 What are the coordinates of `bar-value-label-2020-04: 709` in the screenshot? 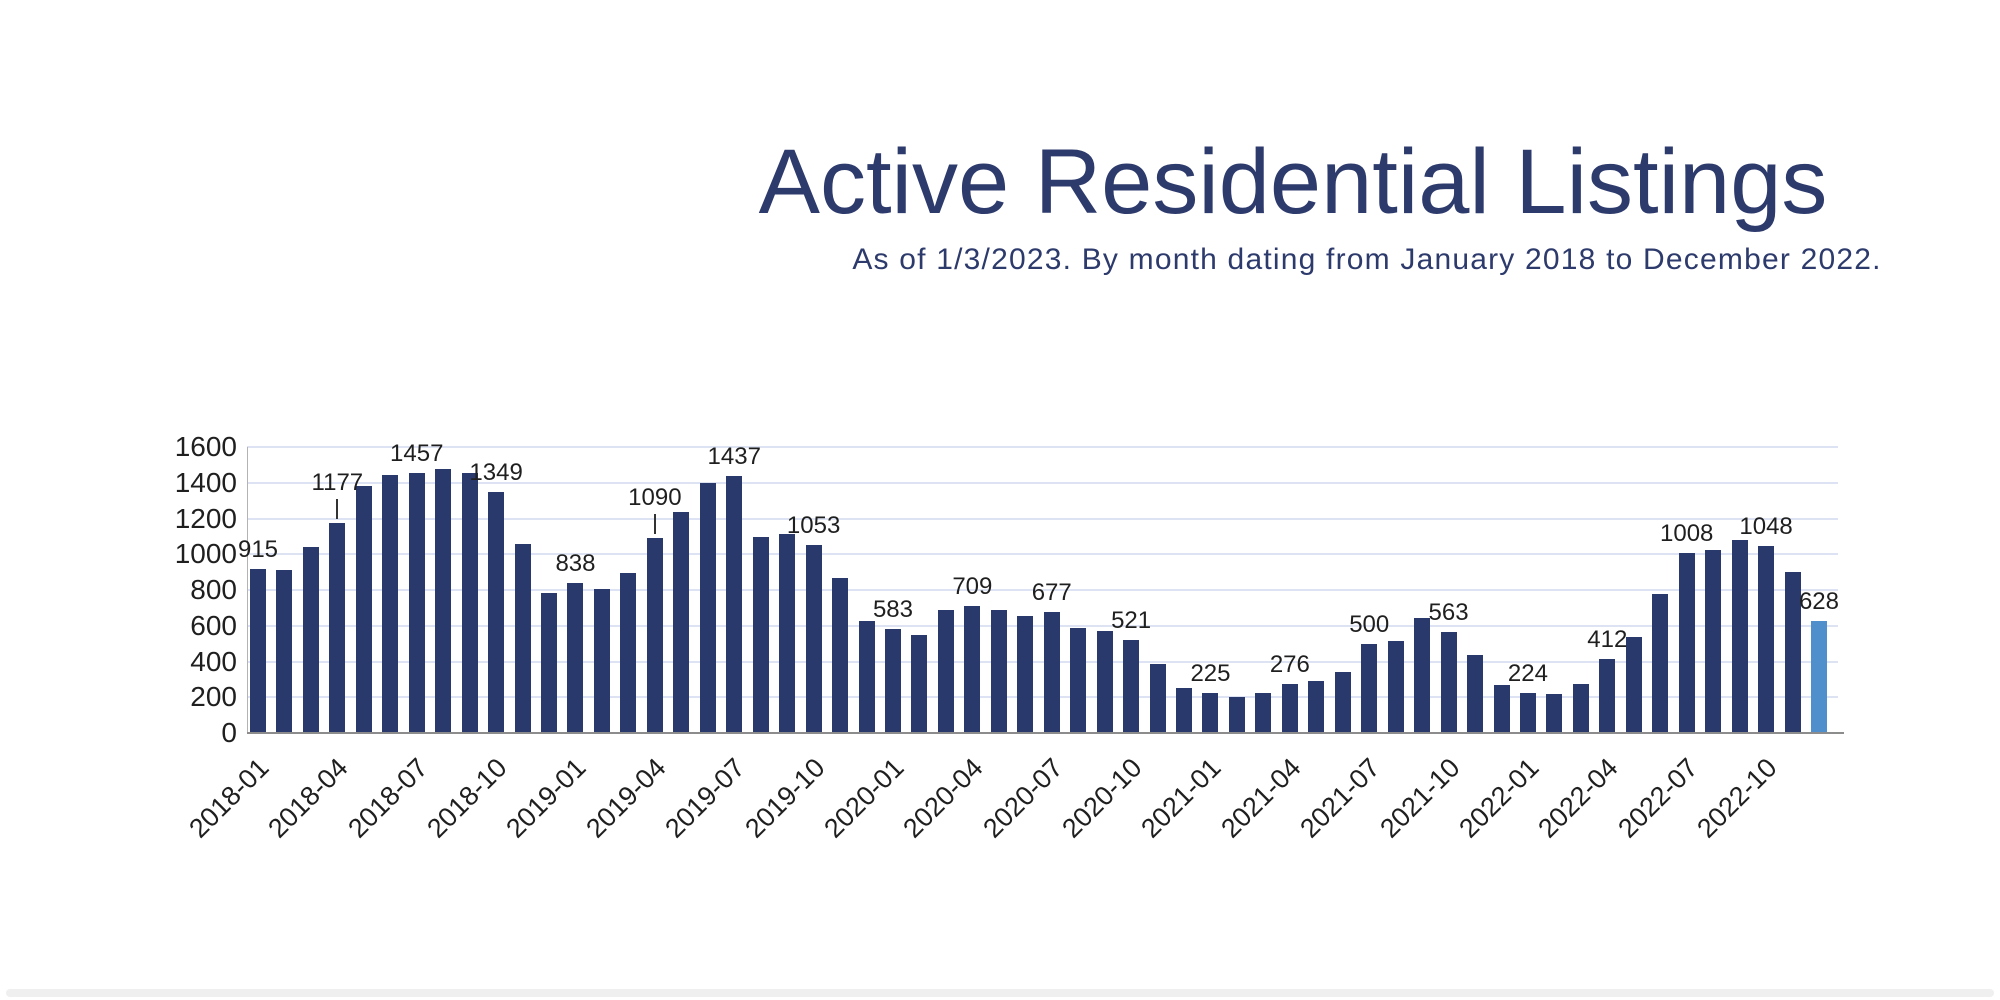 It's located at (972, 587).